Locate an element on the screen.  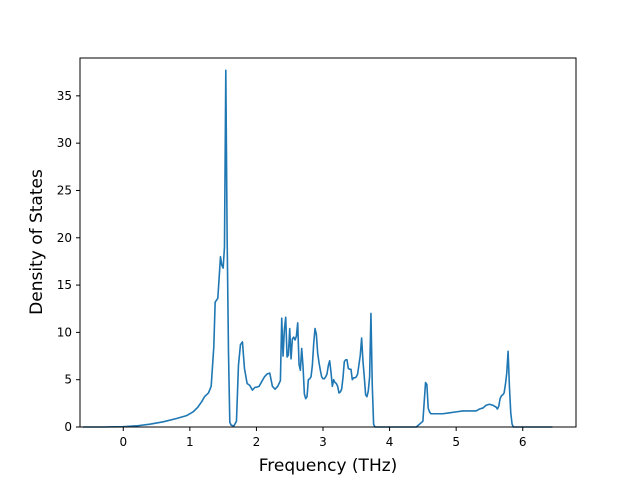
x-axis-ticks: 0 1 2 3 4 5 6 is located at coordinates (323, 438).